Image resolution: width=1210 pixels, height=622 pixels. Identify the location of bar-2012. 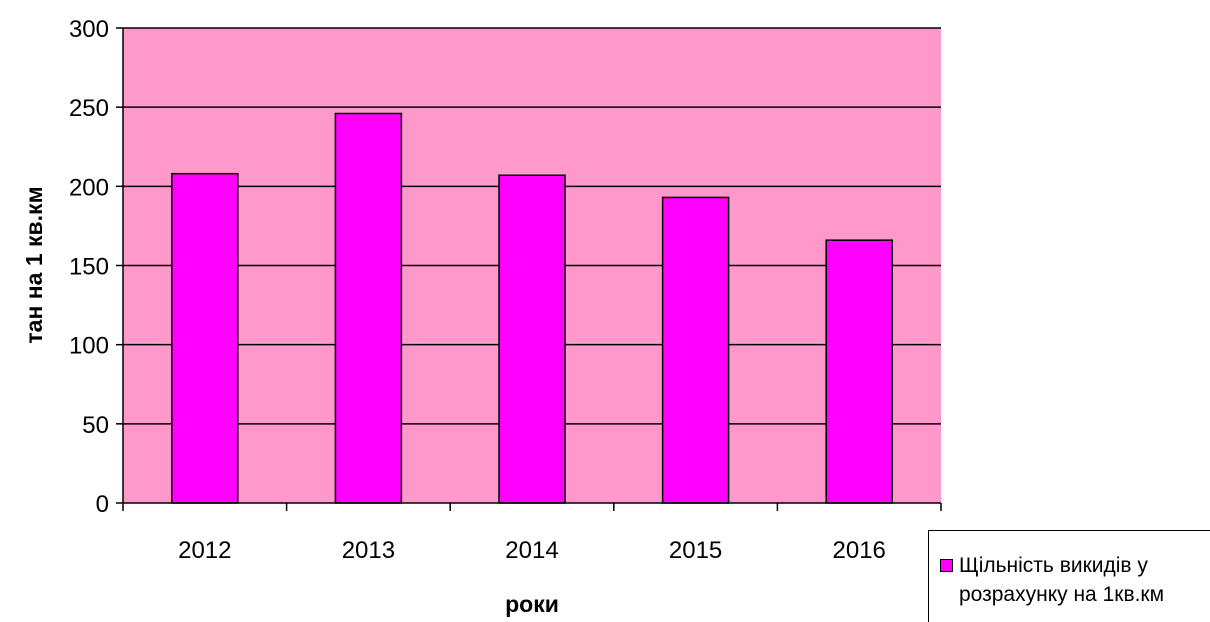
(205, 338).